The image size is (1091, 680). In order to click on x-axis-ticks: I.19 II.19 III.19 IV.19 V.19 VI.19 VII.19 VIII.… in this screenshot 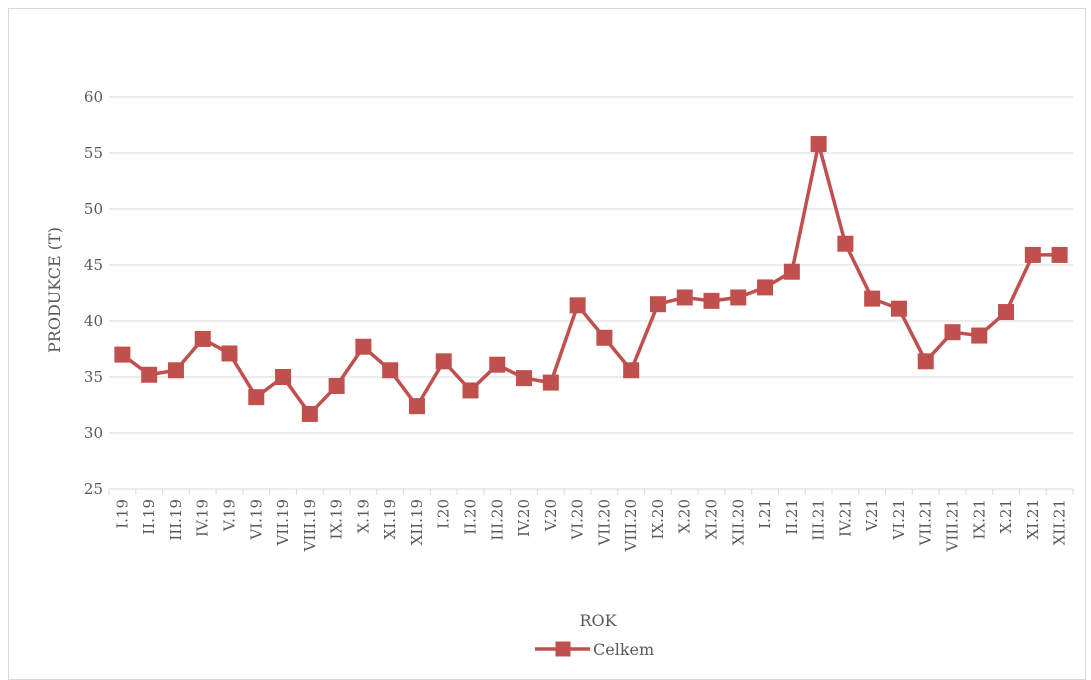, I will do `click(590, 525)`.